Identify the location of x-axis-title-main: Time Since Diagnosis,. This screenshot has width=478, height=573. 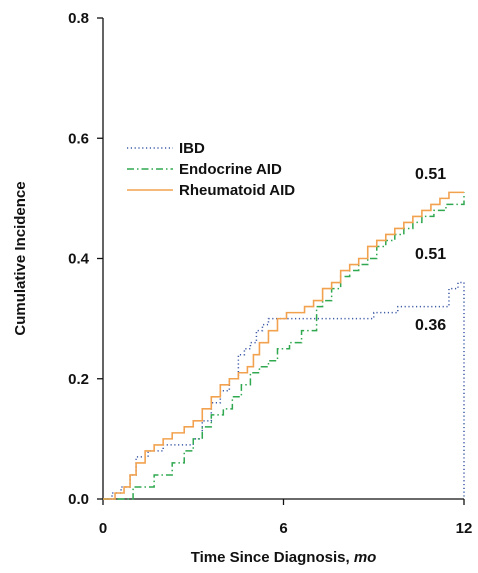
(272, 557).